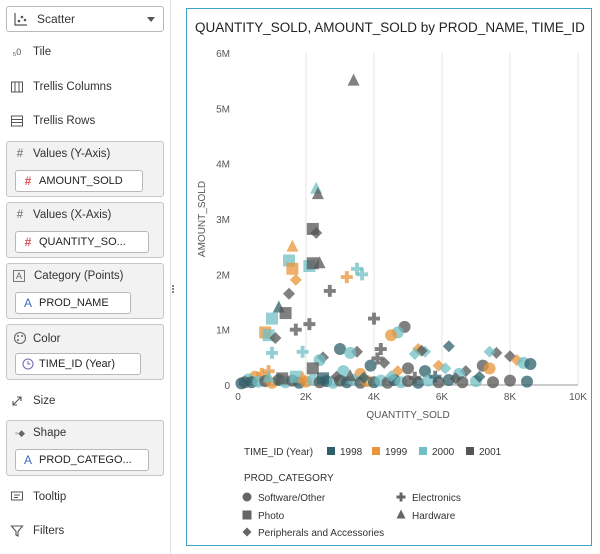 This screenshot has width=600, height=554. What do you see at coordinates (351, 452) in the screenshot?
I see `legend-label-1998: 1998` at bounding box center [351, 452].